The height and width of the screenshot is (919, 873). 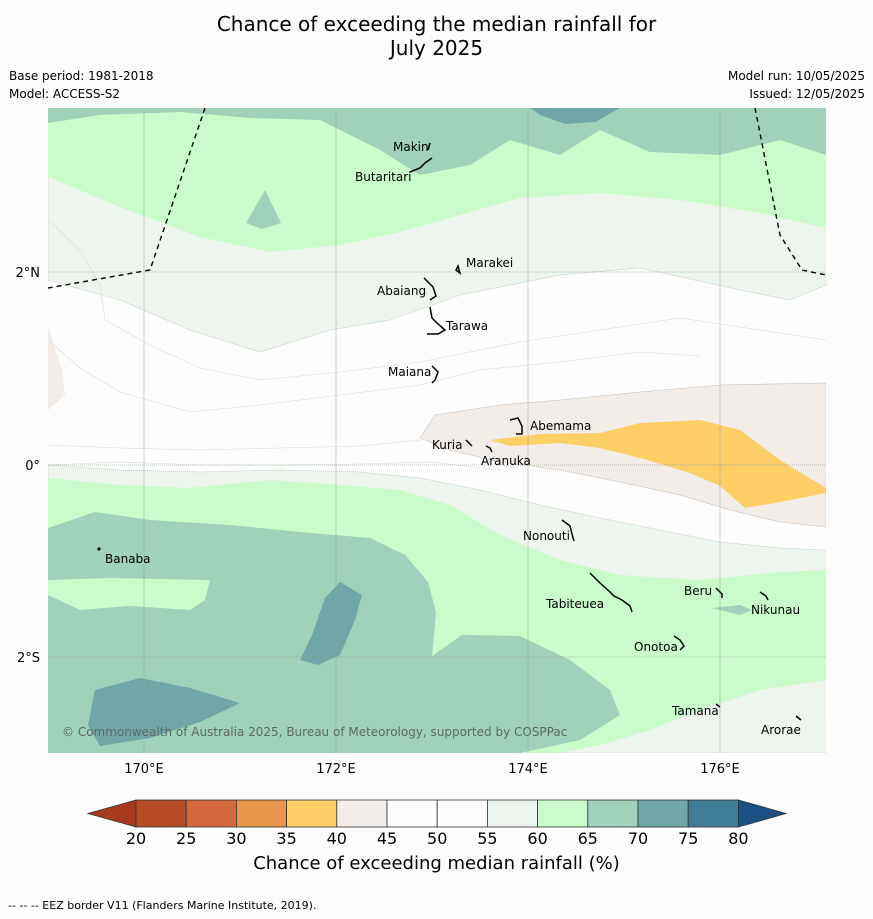 I want to click on label-tamana: Tamana, so click(x=695, y=711).